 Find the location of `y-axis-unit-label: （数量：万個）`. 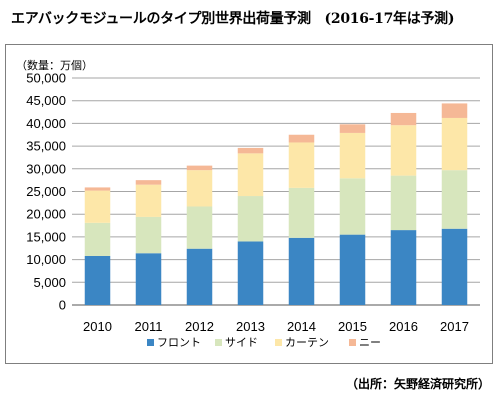

y-axis-unit-label: （数量：万個） is located at coordinates (54, 65).